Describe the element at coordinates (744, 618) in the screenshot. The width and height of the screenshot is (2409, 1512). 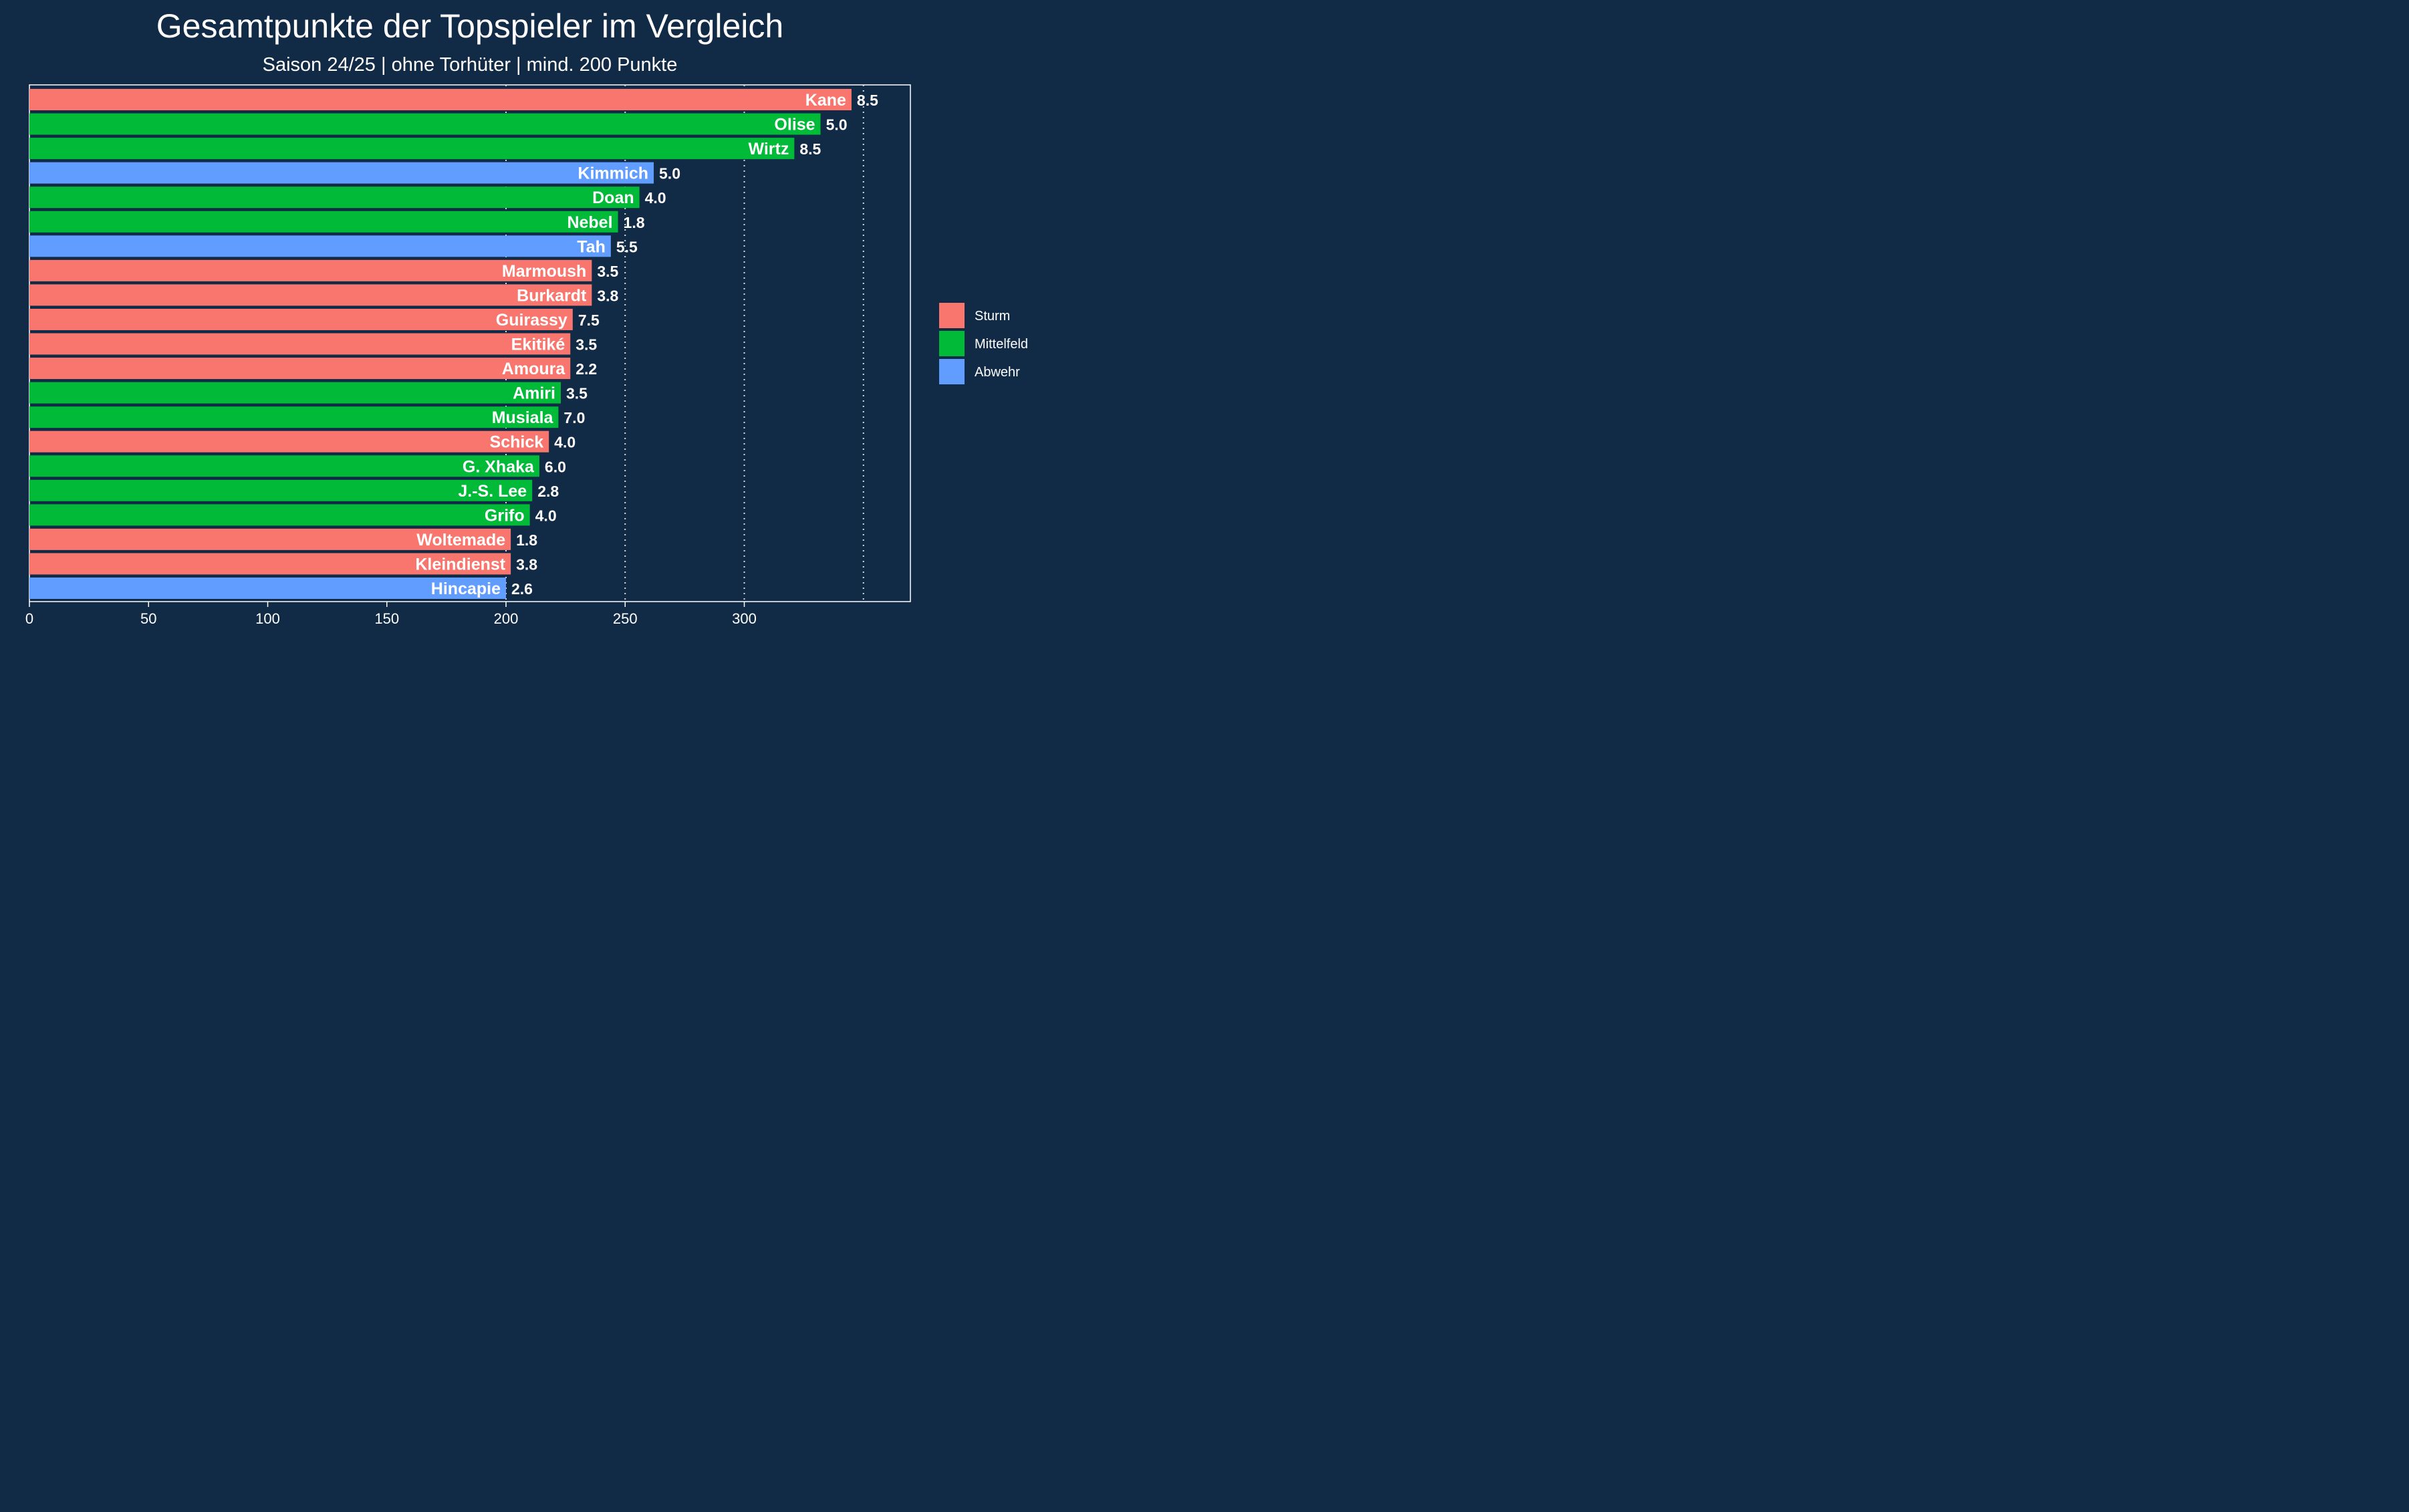
I see `x-tick-label: 300` at that location.